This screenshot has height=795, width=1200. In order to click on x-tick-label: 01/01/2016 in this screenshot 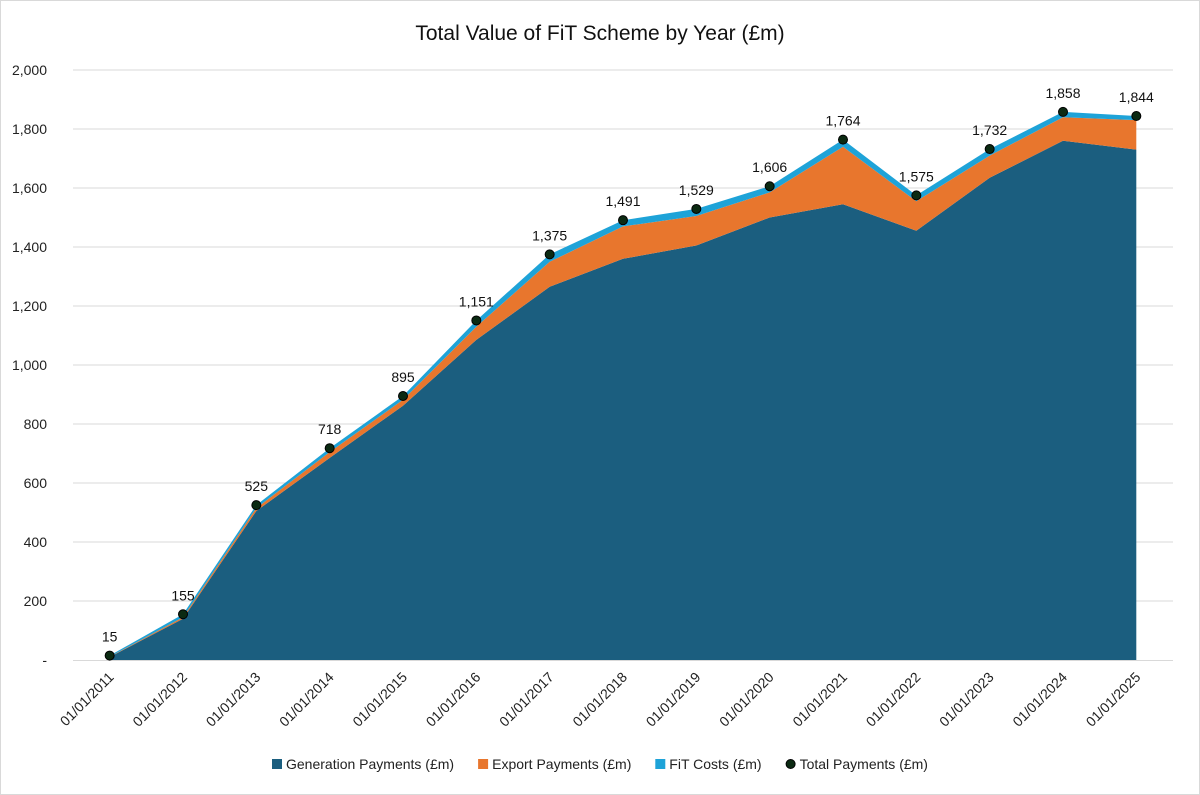, I will do `click(453, 699)`.